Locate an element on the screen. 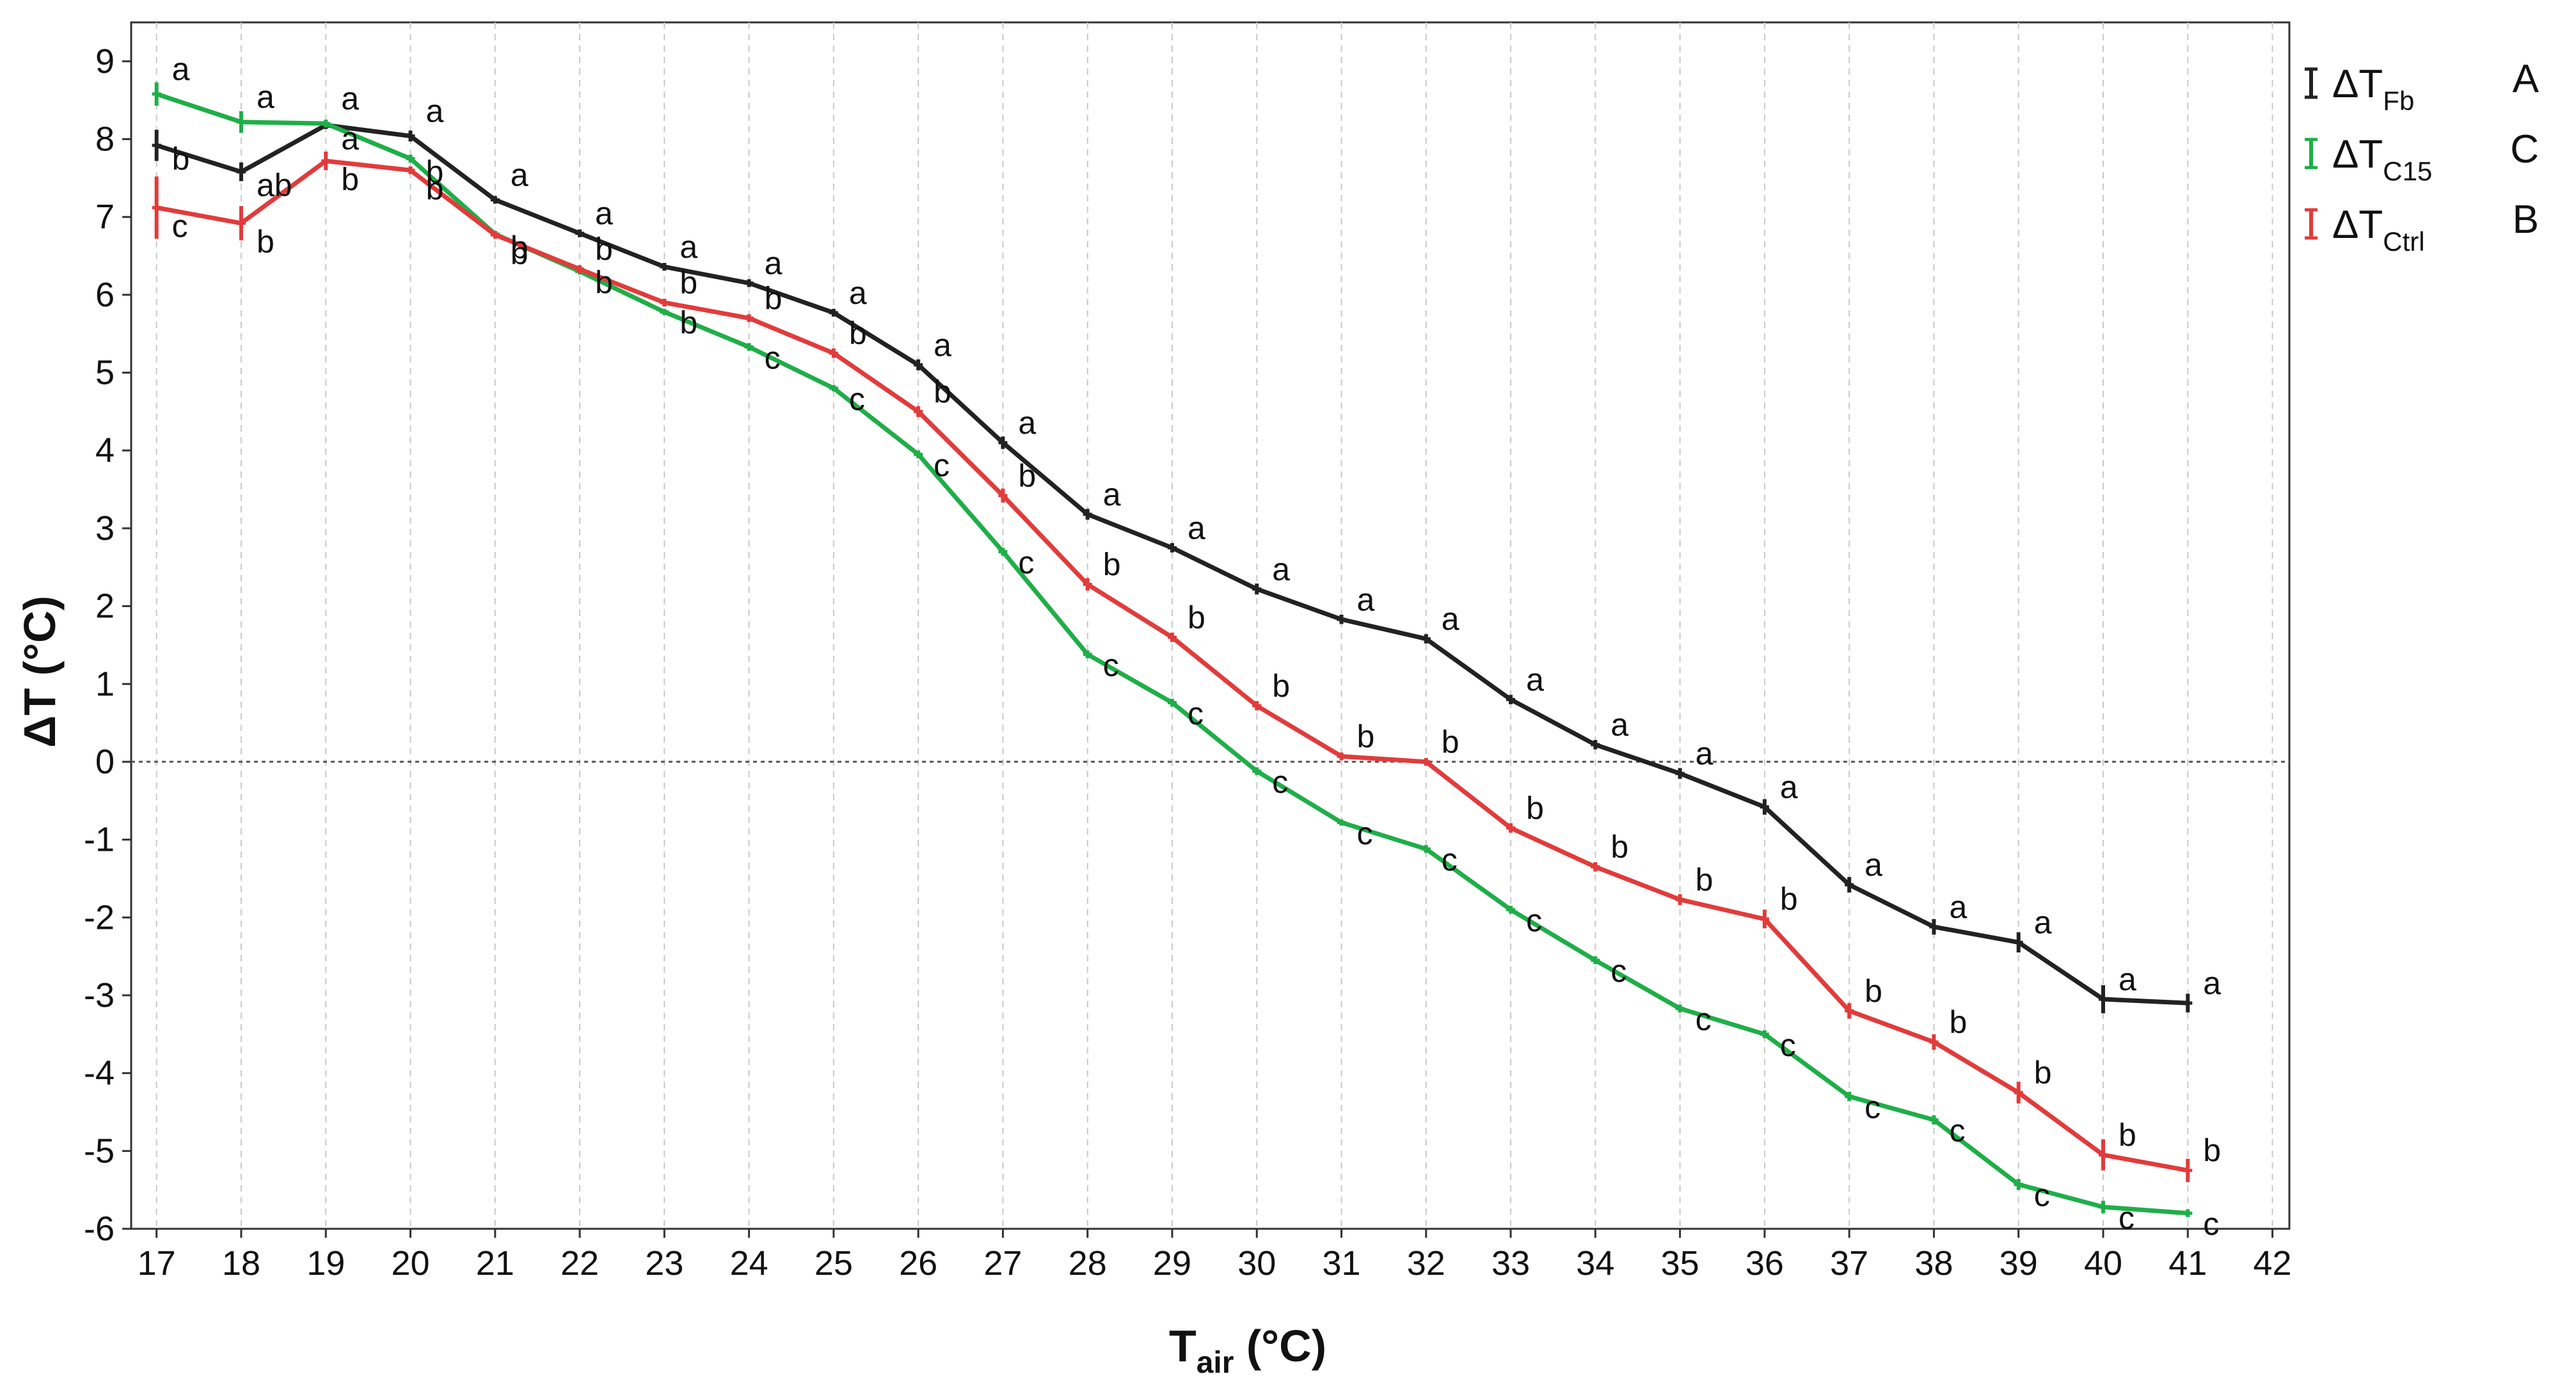  y-tick-label: 3 is located at coordinates (105, 528).